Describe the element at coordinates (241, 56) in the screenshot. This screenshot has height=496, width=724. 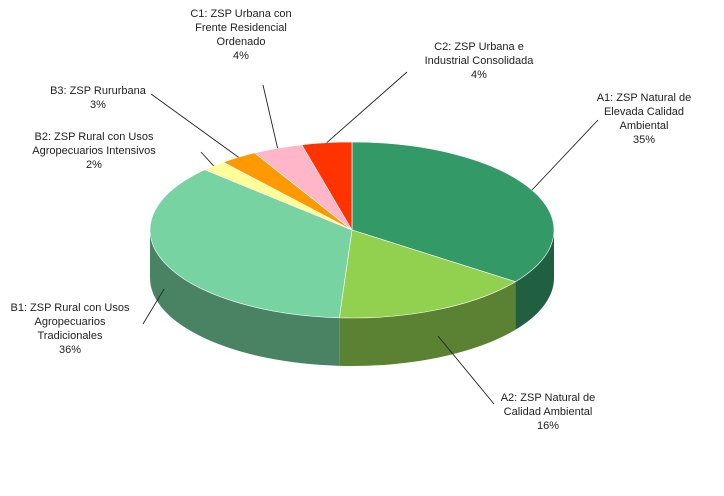
I see `slice-percent-c1: 4%` at that location.